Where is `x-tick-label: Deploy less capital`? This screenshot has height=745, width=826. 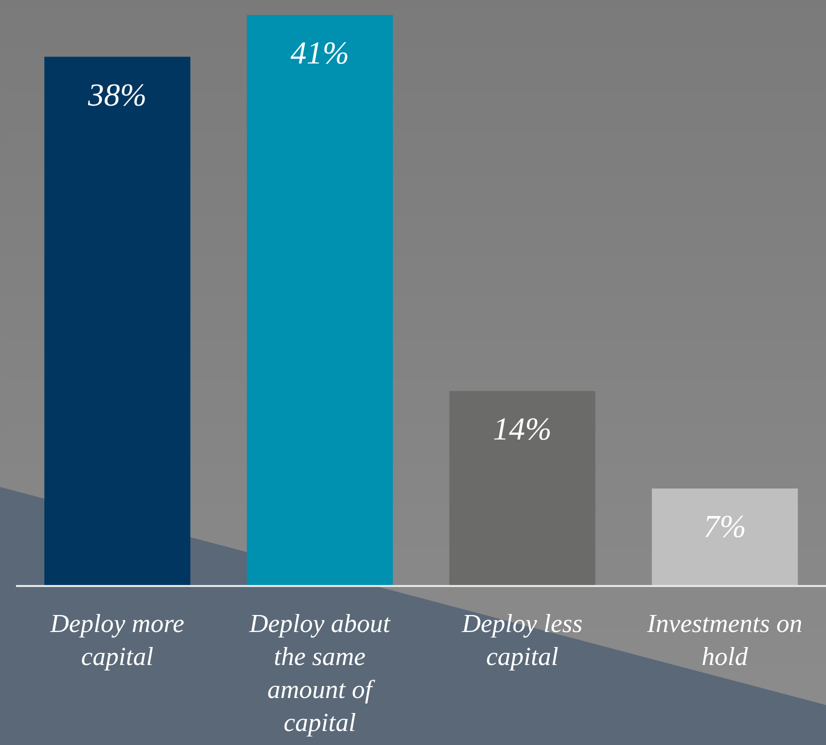 x-tick-label: Deploy less capital is located at coordinates (521, 640).